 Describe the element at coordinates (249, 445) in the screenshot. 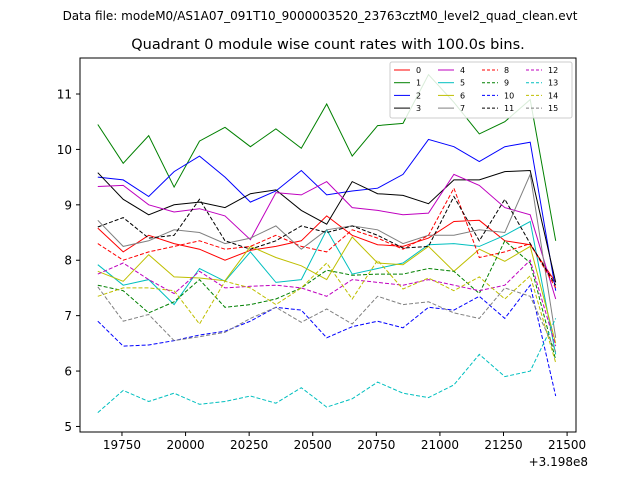

I see `x-tick-label: 20250` at that location.